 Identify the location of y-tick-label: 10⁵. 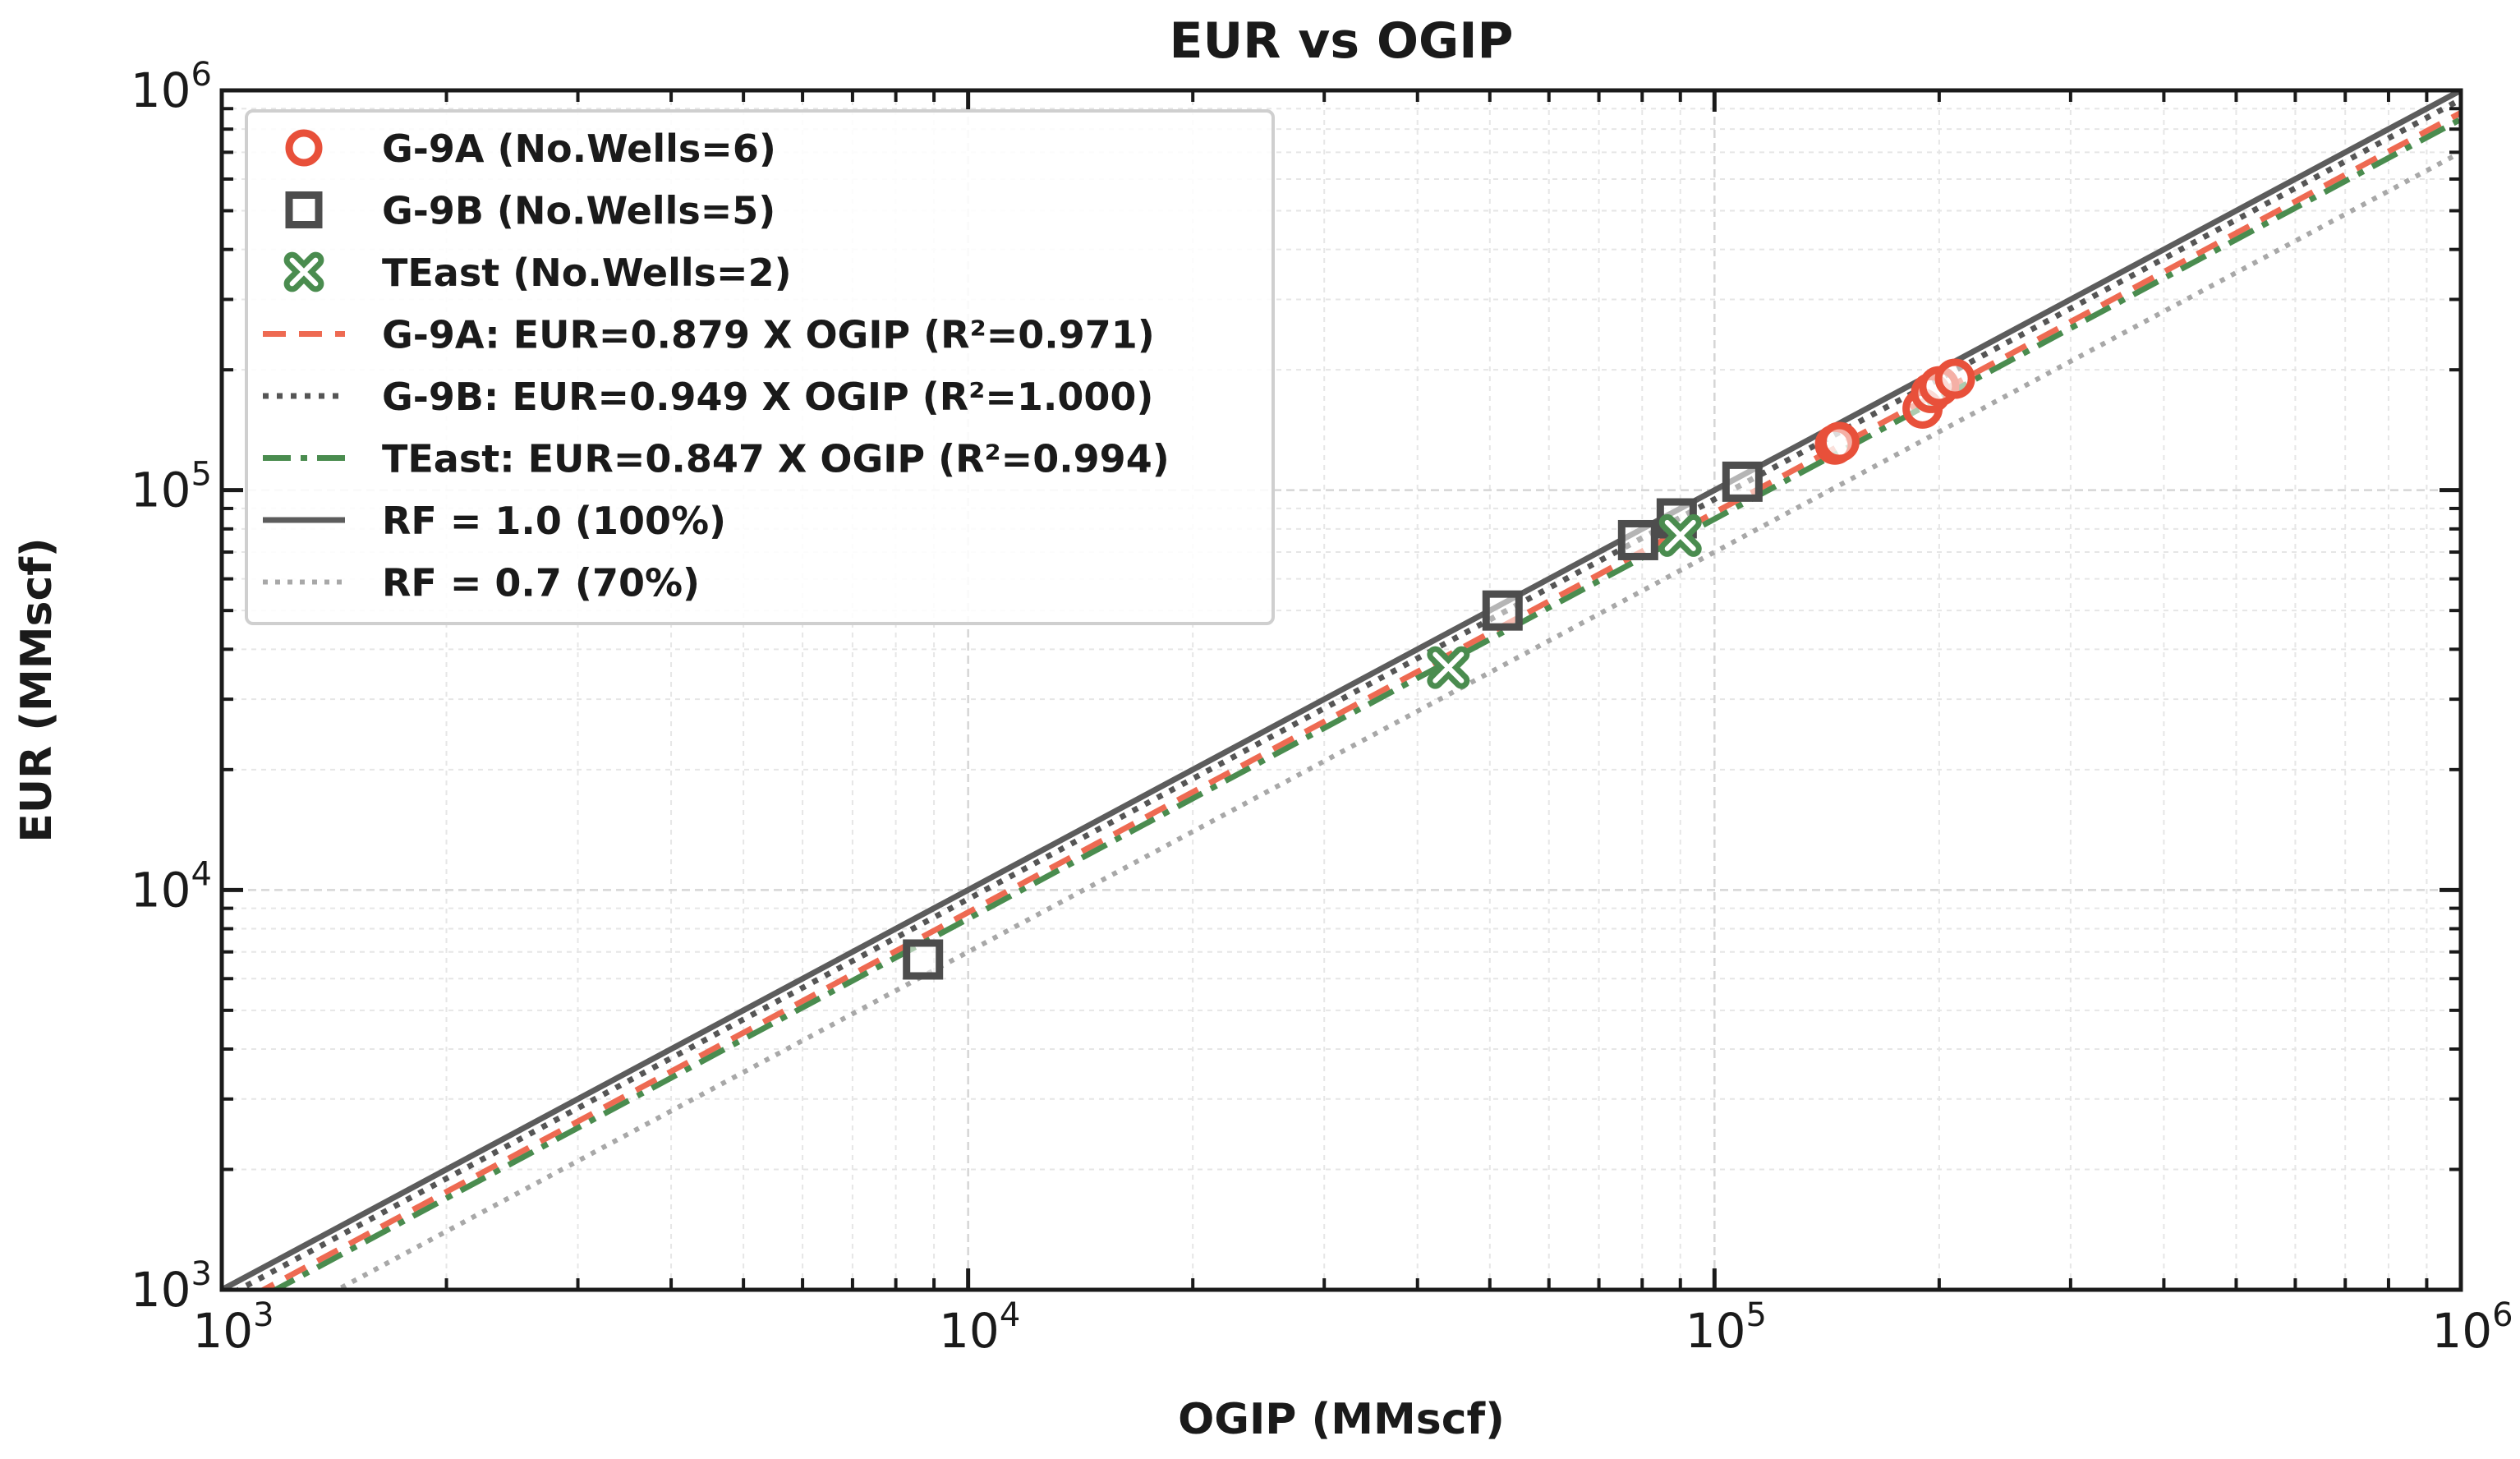
(171, 487).